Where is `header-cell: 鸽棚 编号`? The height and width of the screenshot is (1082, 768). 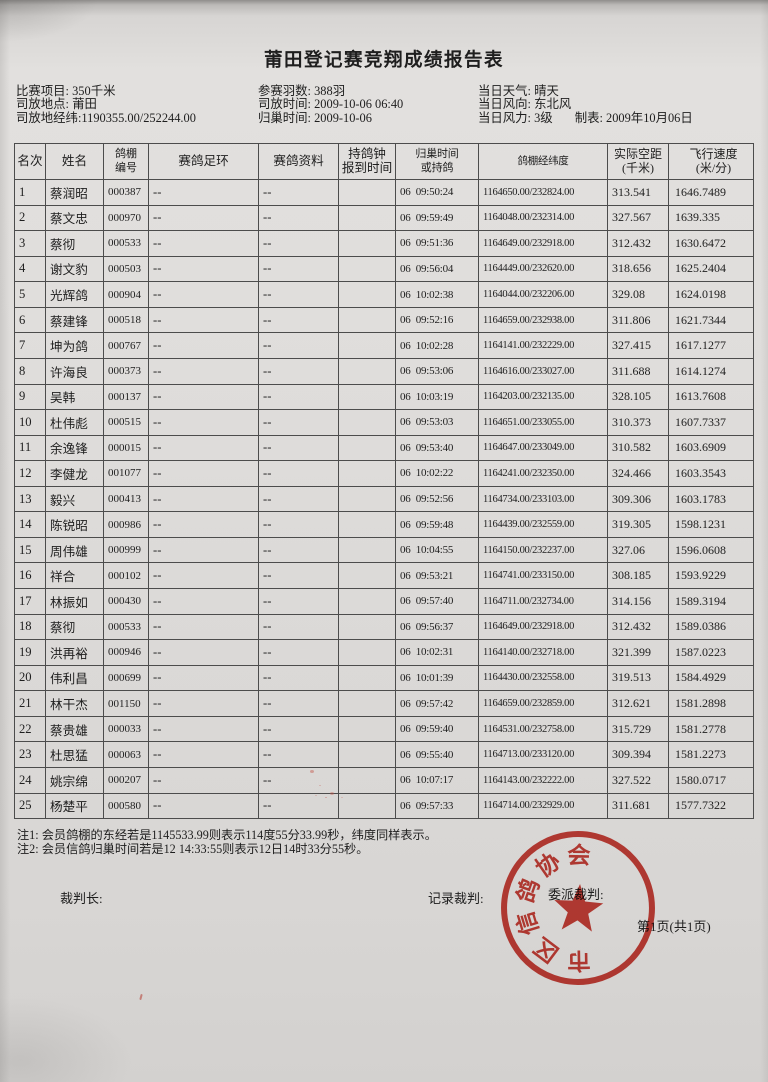
header-cell: 鸽棚 编号 is located at coordinates (126, 161).